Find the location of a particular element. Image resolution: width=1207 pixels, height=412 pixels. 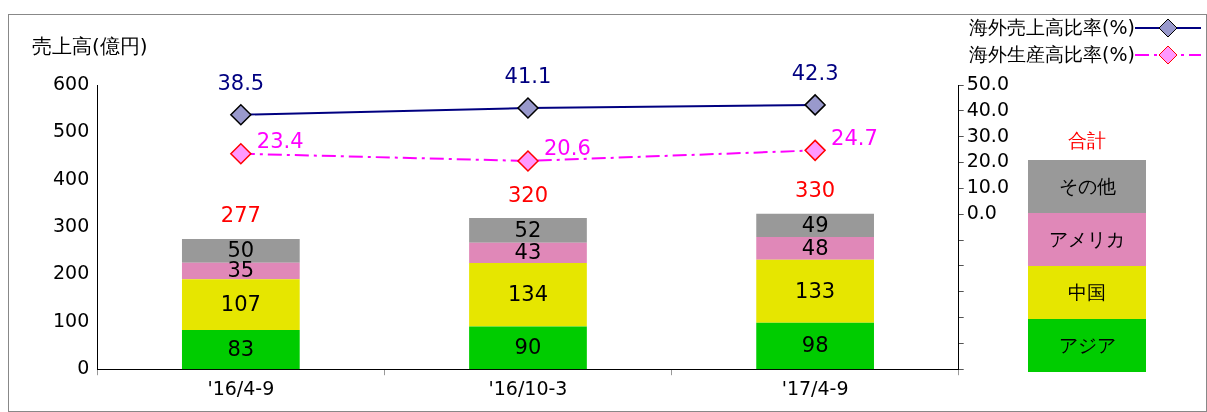

data-label: 42.3 is located at coordinates (815, 73).